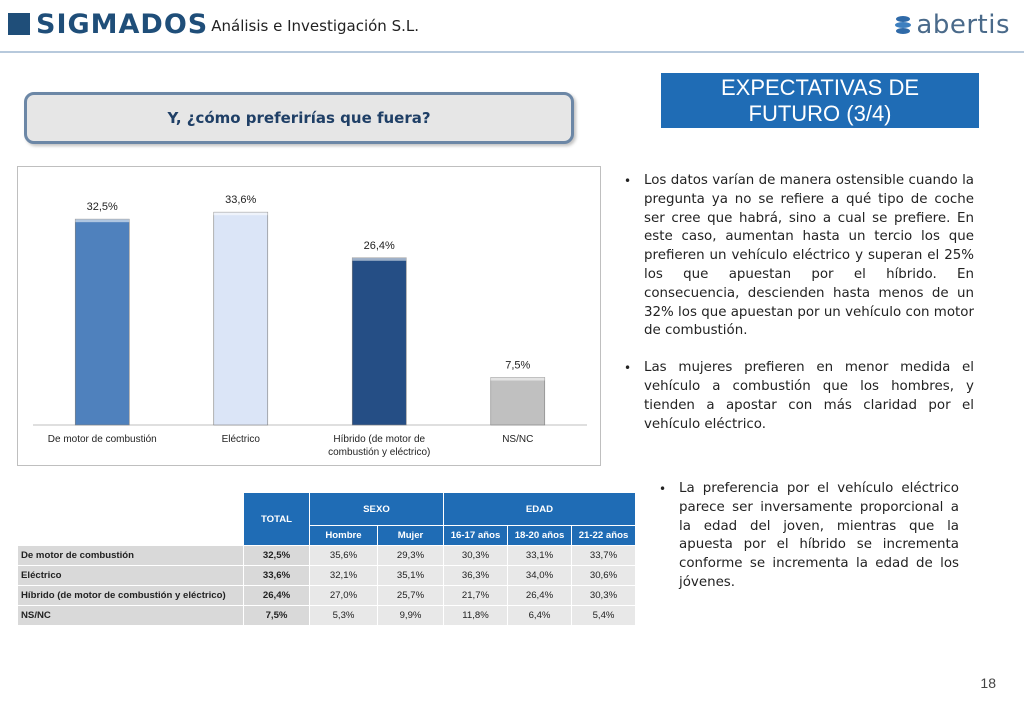  Describe the element at coordinates (102, 207) in the screenshot. I see `data-label: 32,5%` at that location.